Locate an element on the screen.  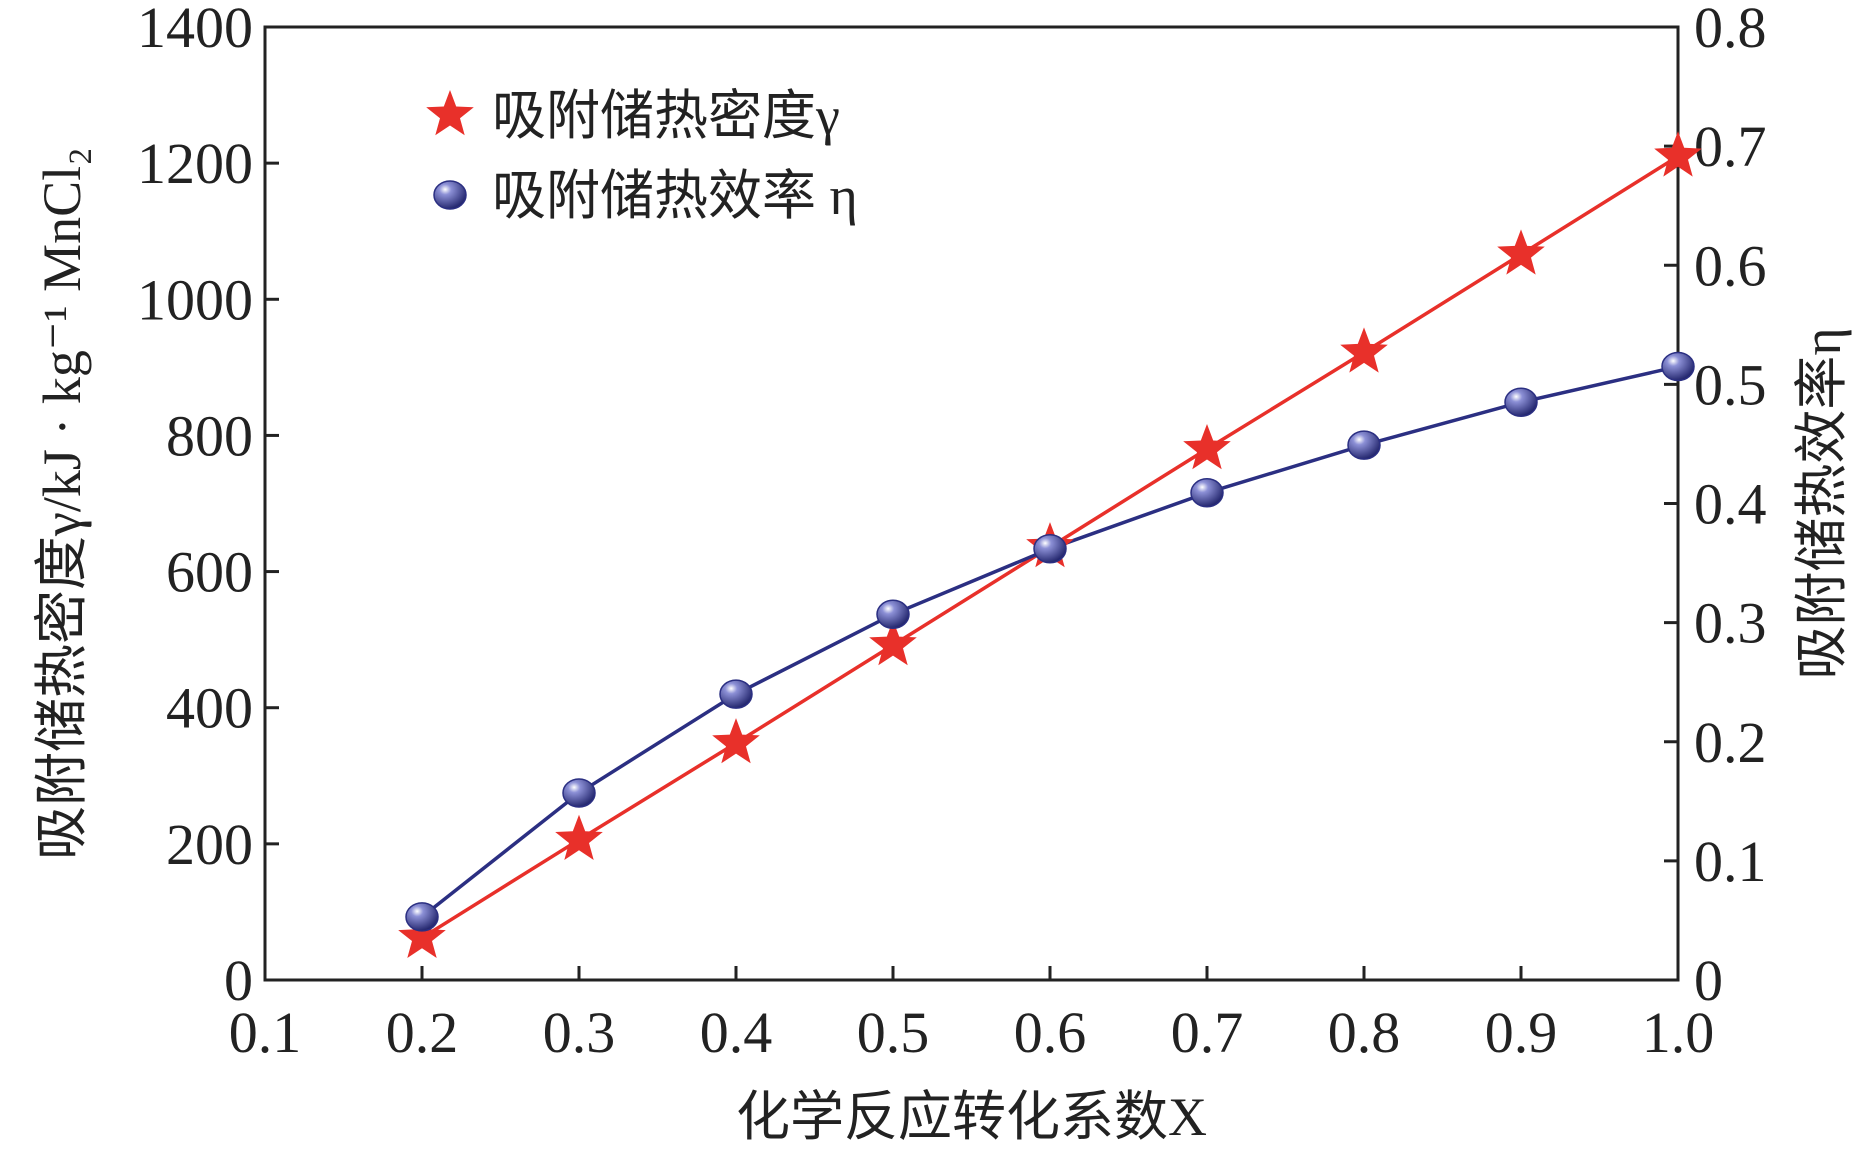
y-axis-right-title: 吸附储热效率η is located at coordinates (1822, 503).